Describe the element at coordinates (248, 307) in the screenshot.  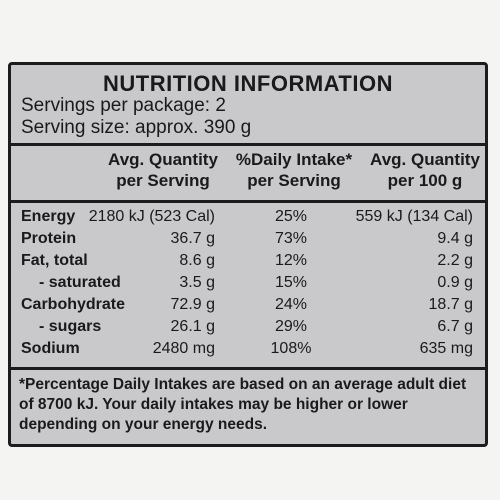
I see `table-row: Carbohydrate 72.9 g 24% 18.7 g` at that location.